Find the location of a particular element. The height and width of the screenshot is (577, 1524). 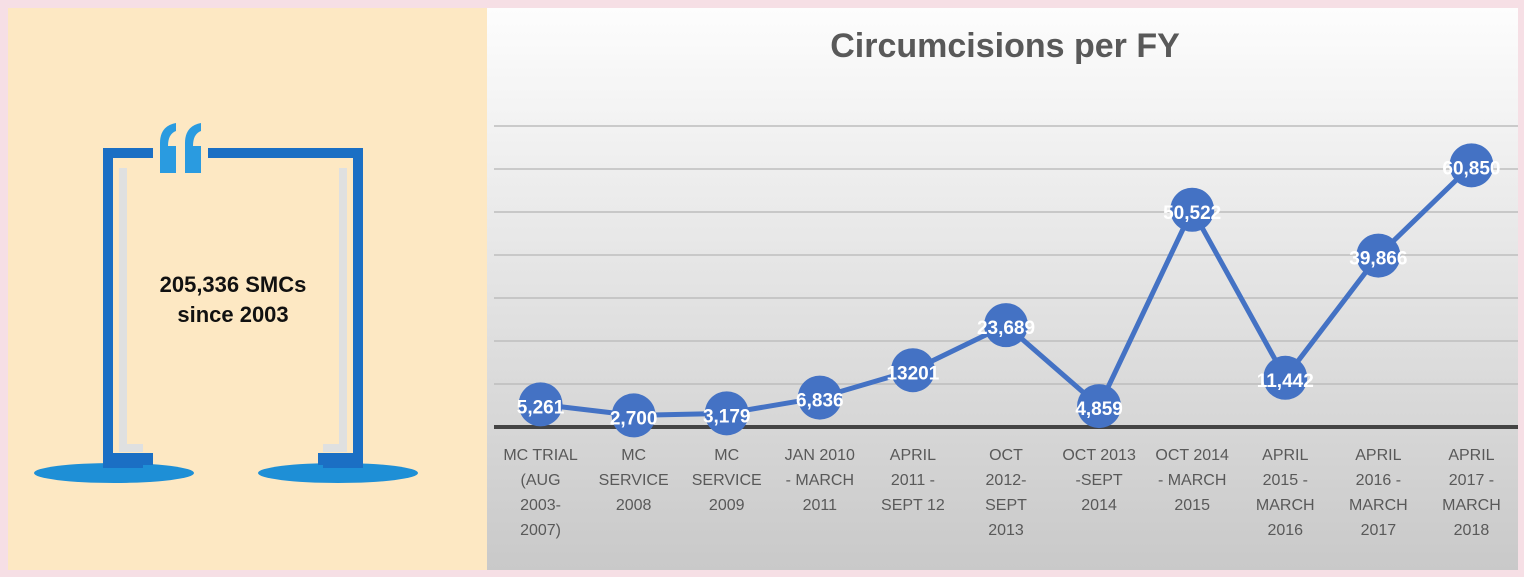

data-label: 50,522 is located at coordinates (1192, 213).